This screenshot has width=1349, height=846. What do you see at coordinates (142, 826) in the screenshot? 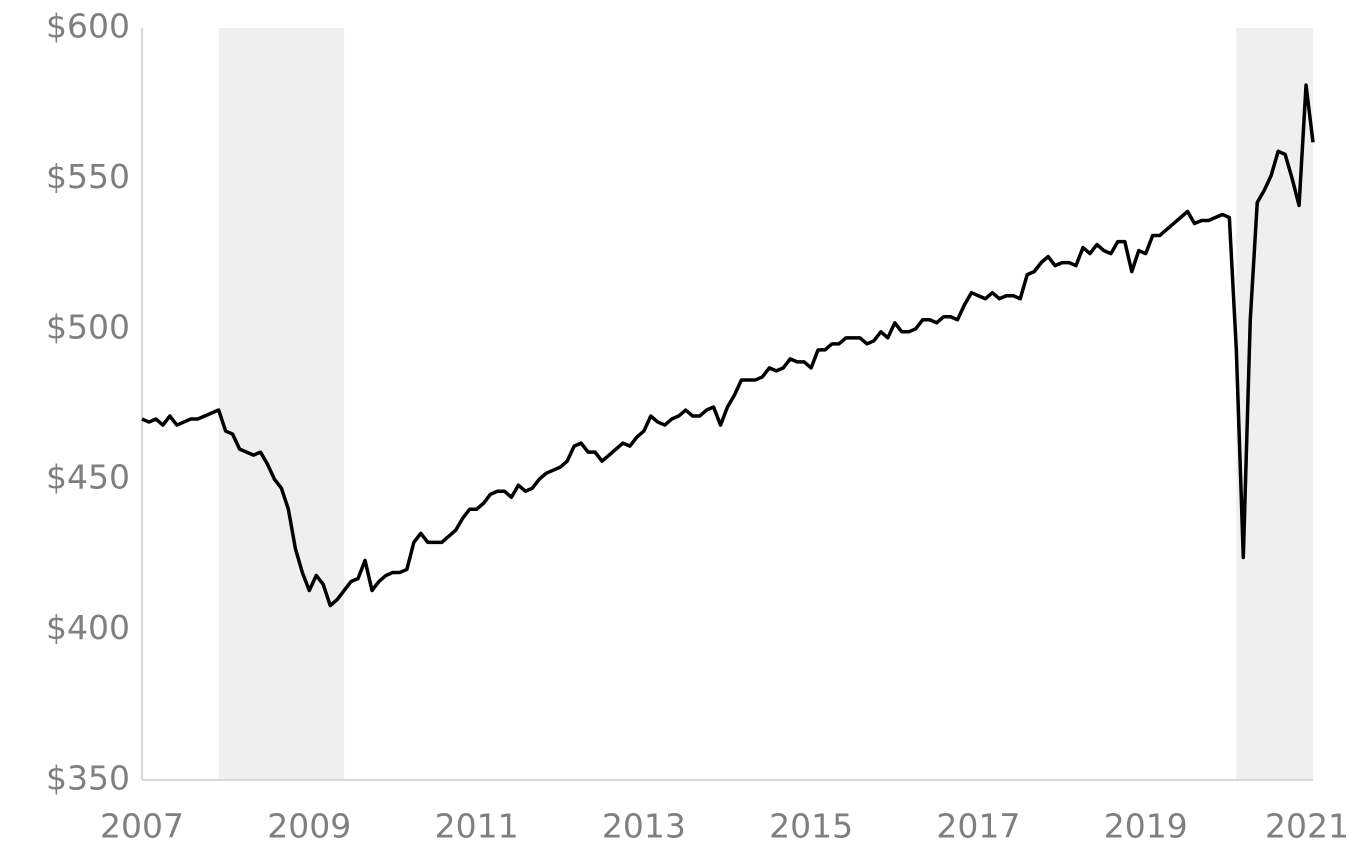
I see `x-tick-label: 2007` at bounding box center [142, 826].